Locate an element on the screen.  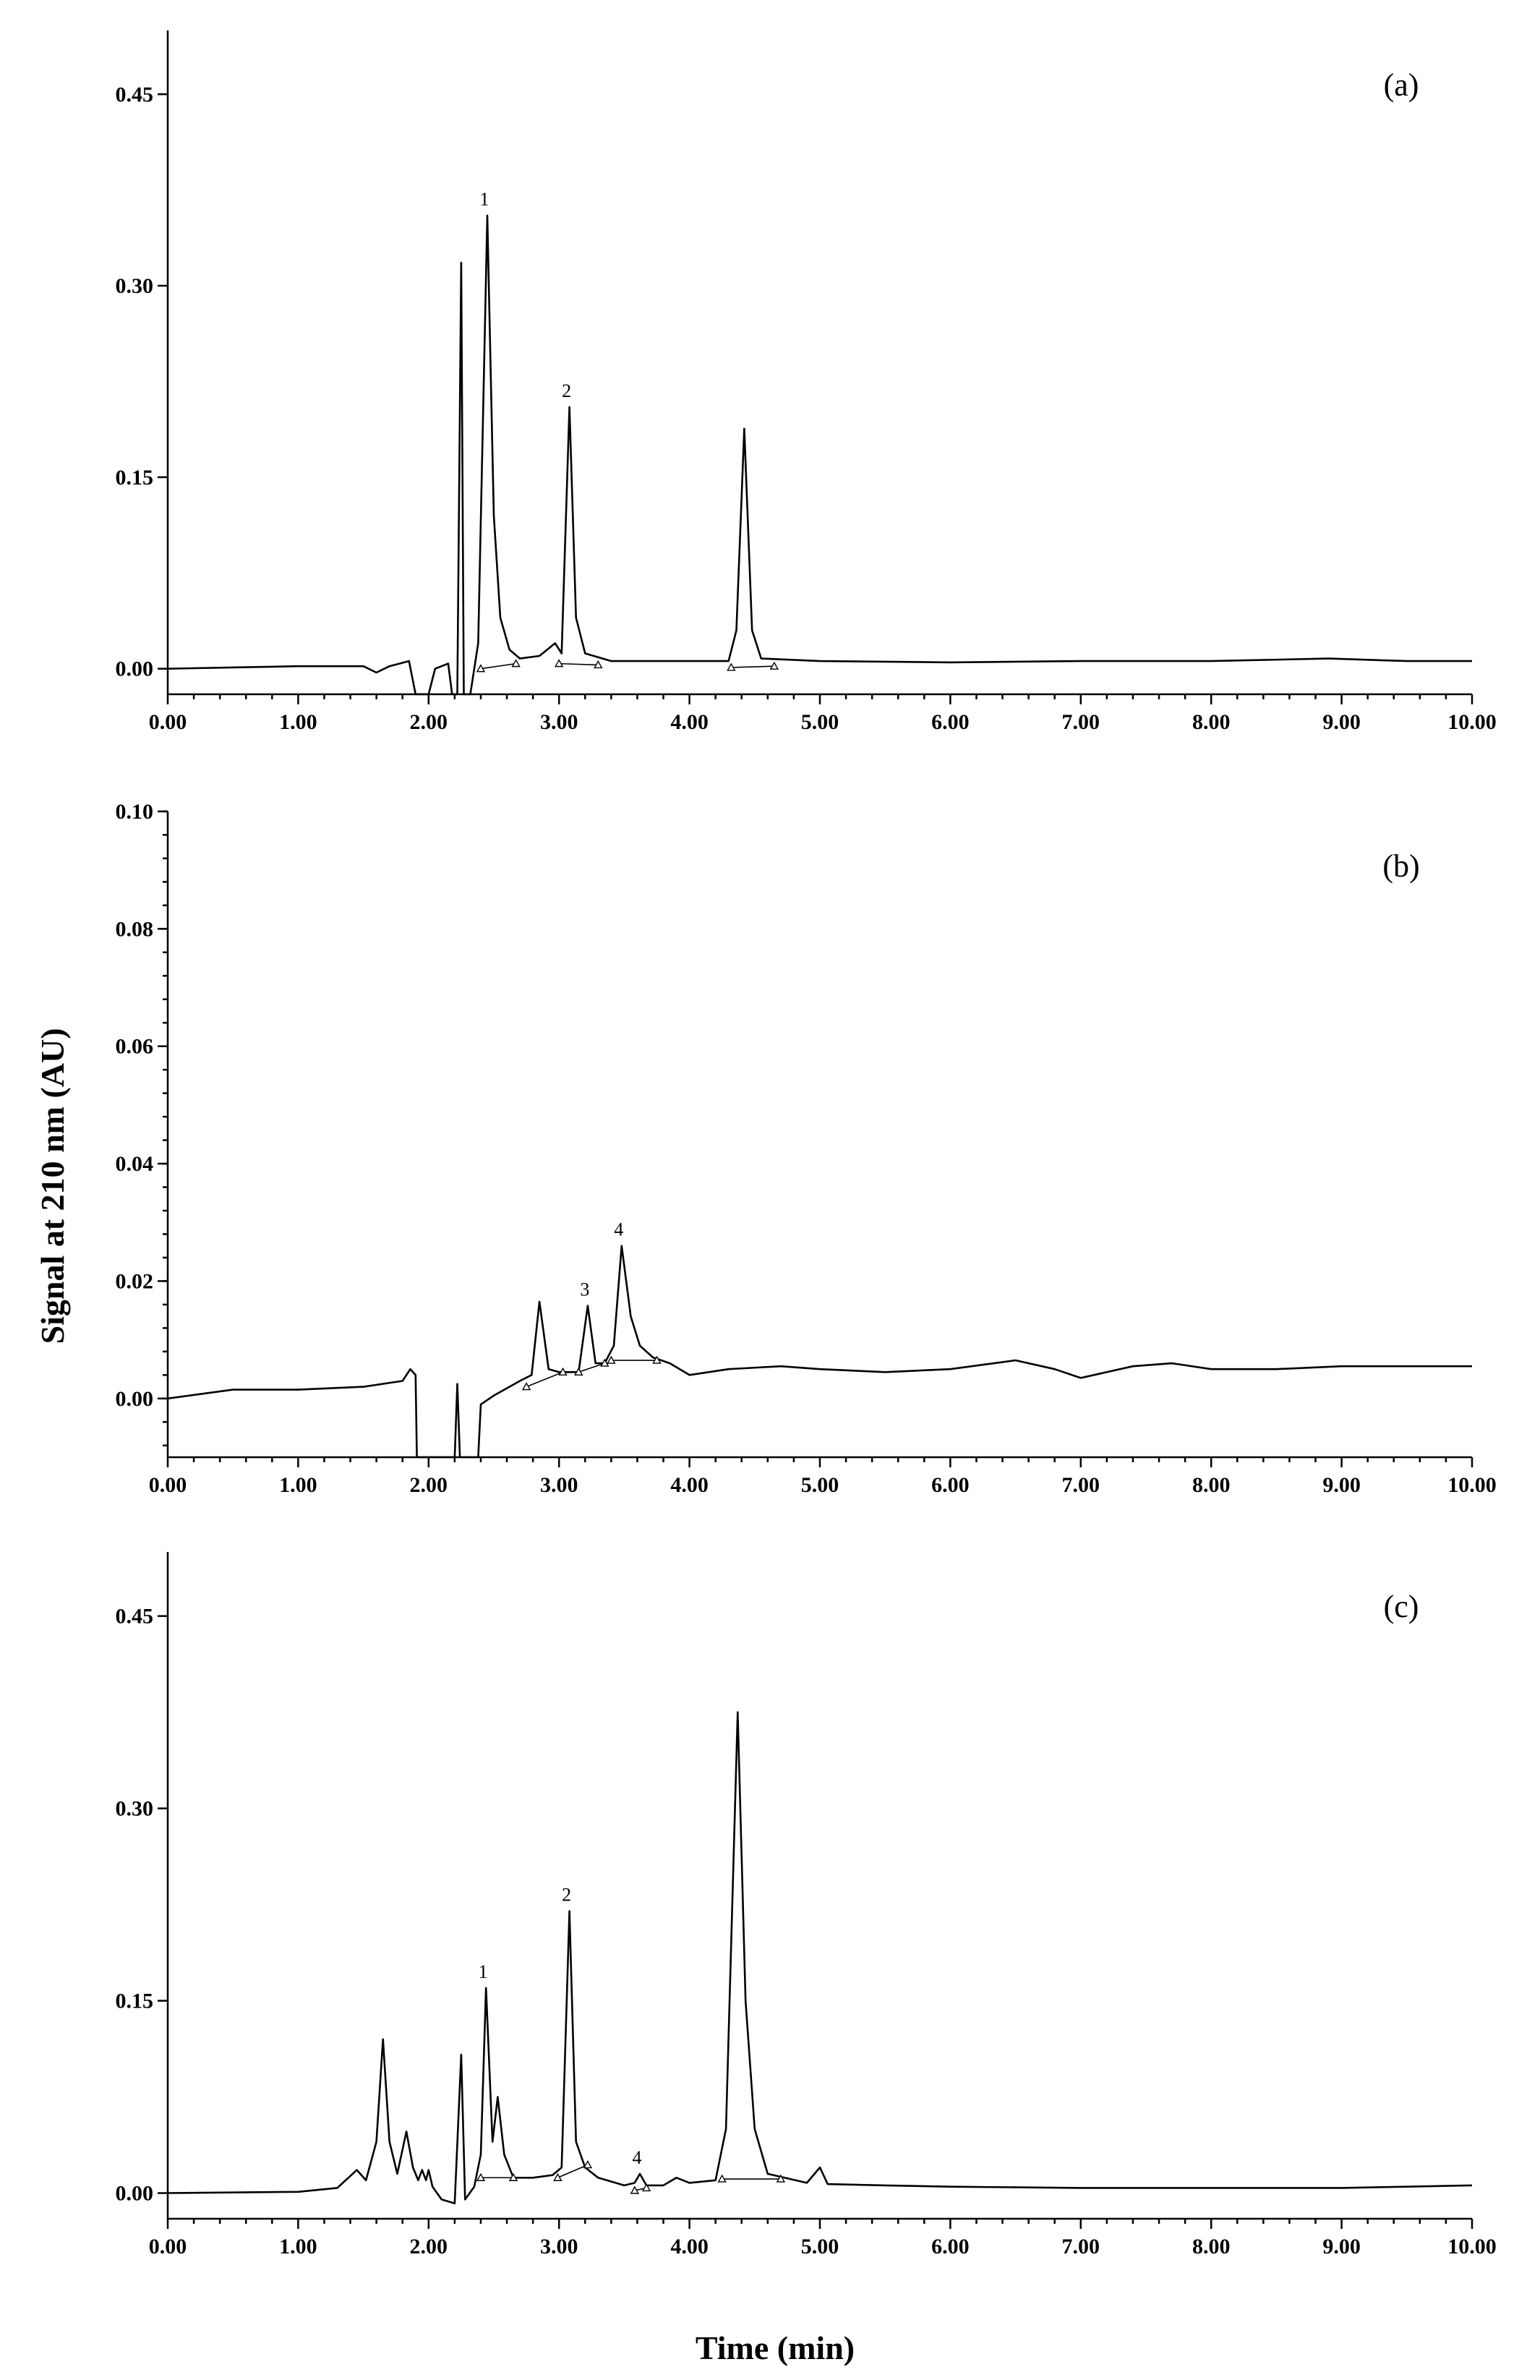
panel-label: (c) is located at coordinates (1401, 1607).